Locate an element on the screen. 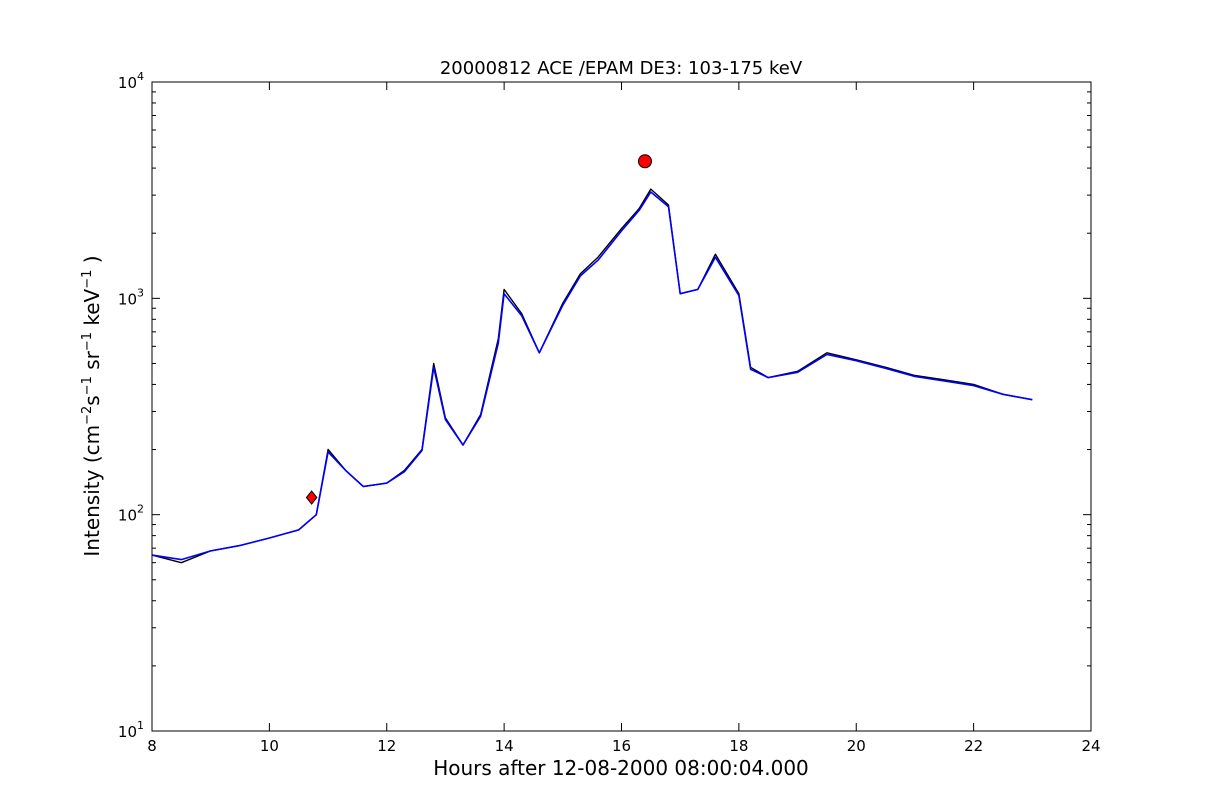 The width and height of the screenshot is (1212, 812). y-tick-label-exponent: 3 is located at coordinates (140, 292).